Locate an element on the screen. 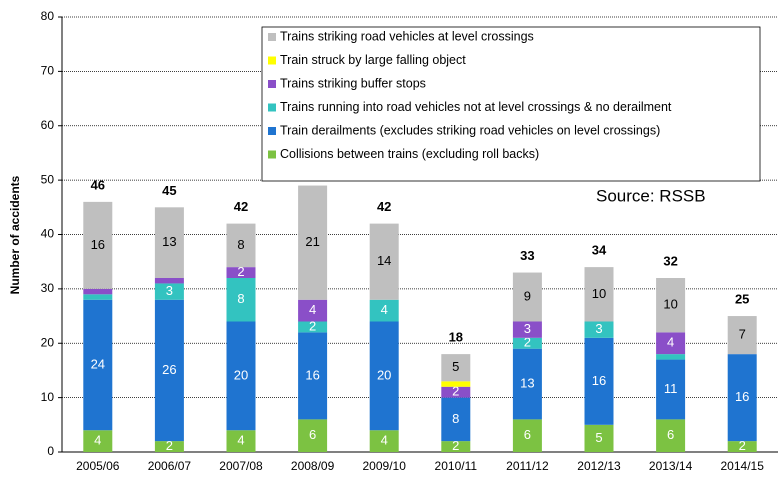 The height and width of the screenshot is (479, 782). x-tick-label: 2005/06 is located at coordinates (98, 466).